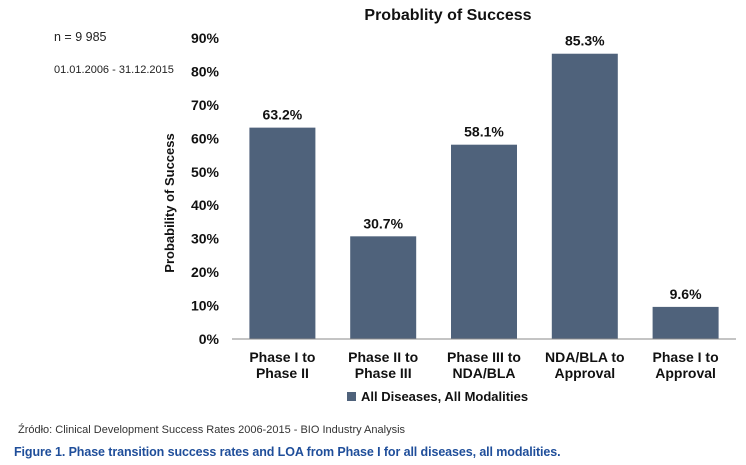 The image size is (746, 465). What do you see at coordinates (205, 239) in the screenshot?
I see `y-tick-label: 30%` at bounding box center [205, 239].